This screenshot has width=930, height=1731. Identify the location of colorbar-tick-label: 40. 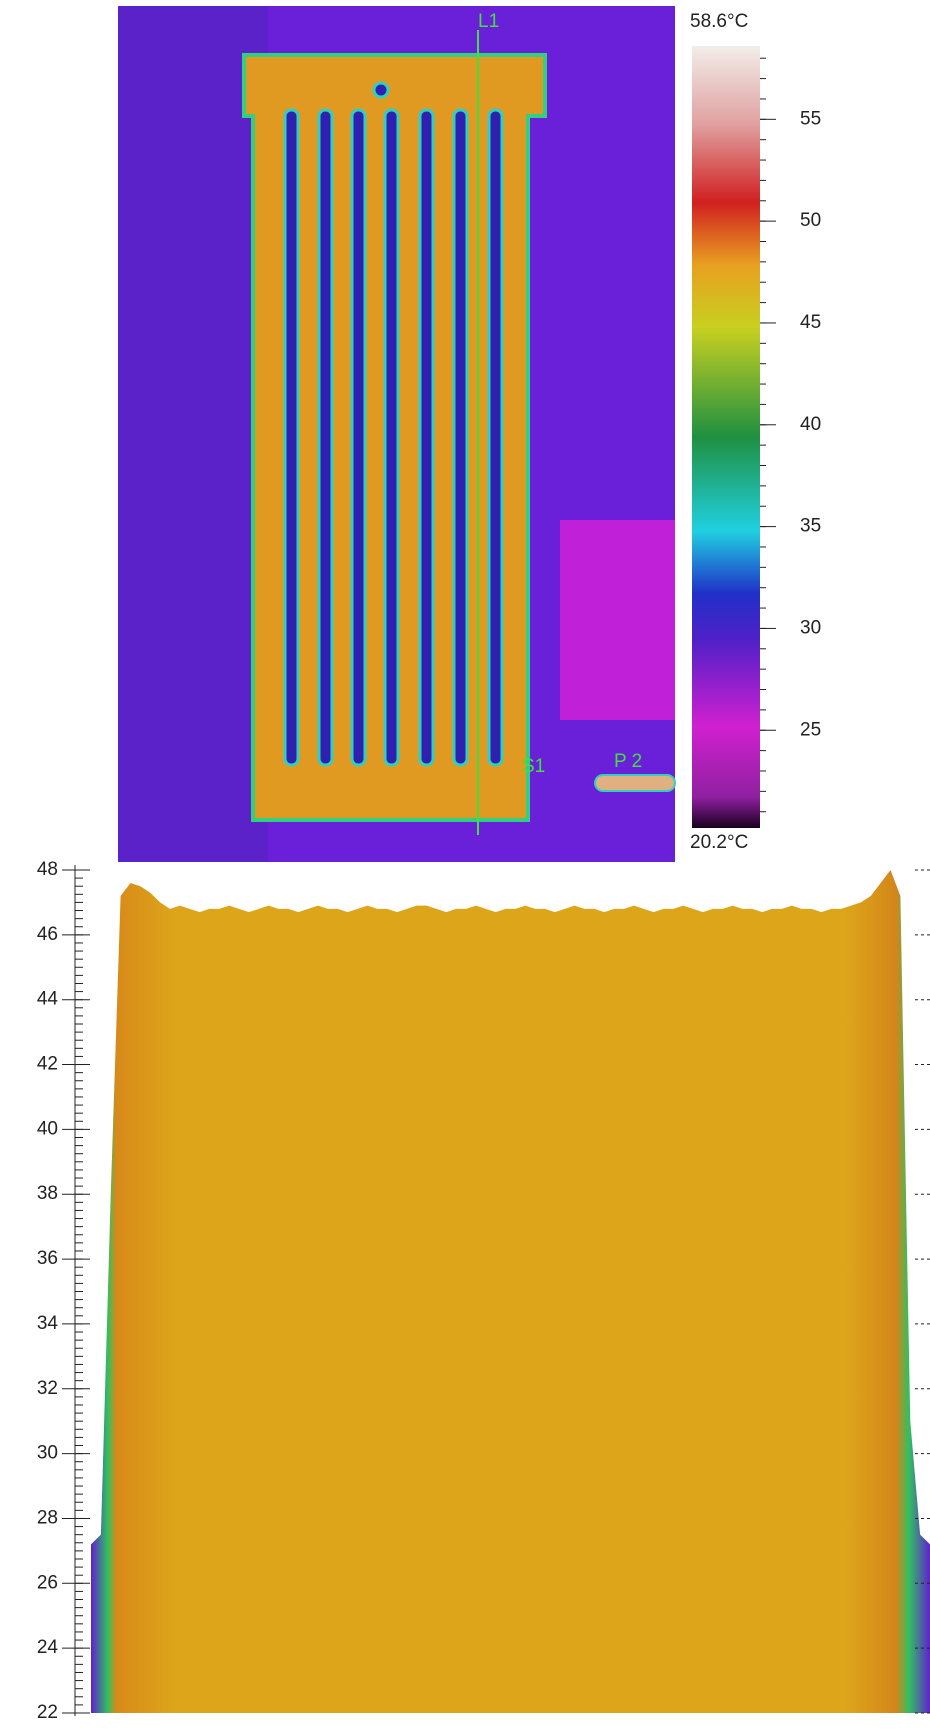
(810, 424).